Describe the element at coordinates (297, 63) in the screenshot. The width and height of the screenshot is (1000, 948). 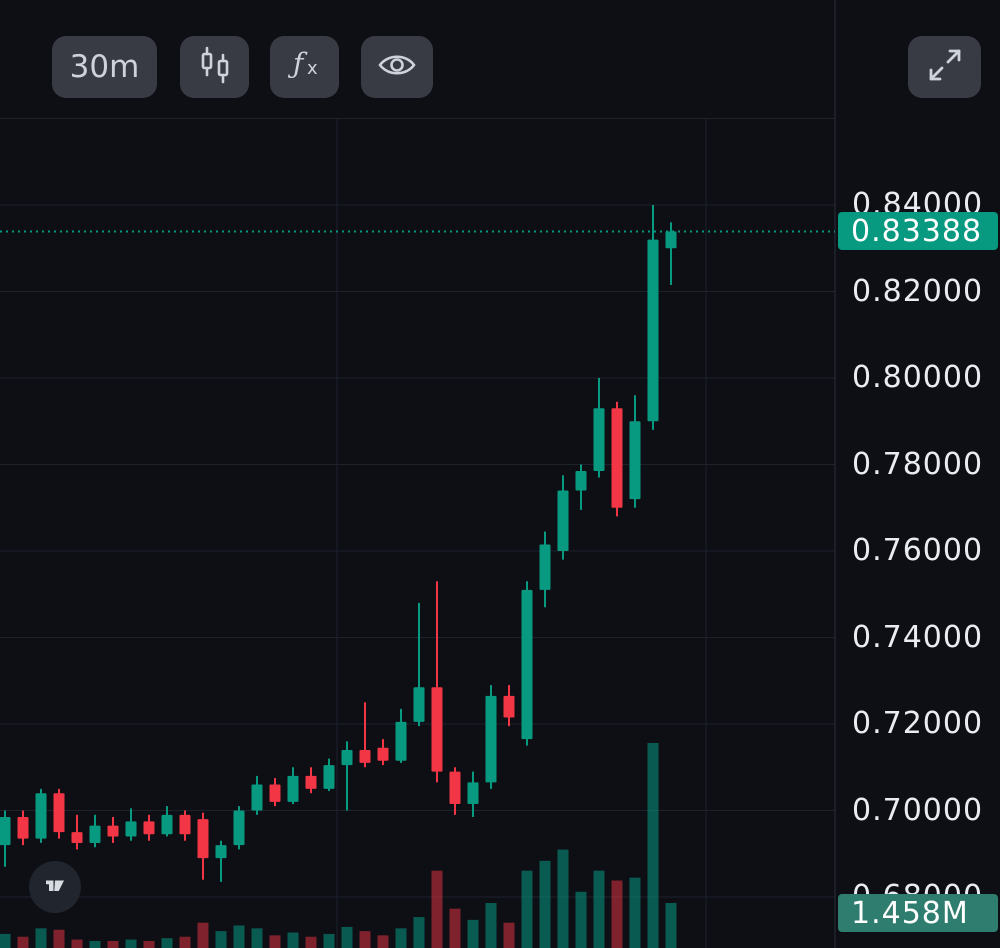
I see `svg-text: ƒ` at that location.